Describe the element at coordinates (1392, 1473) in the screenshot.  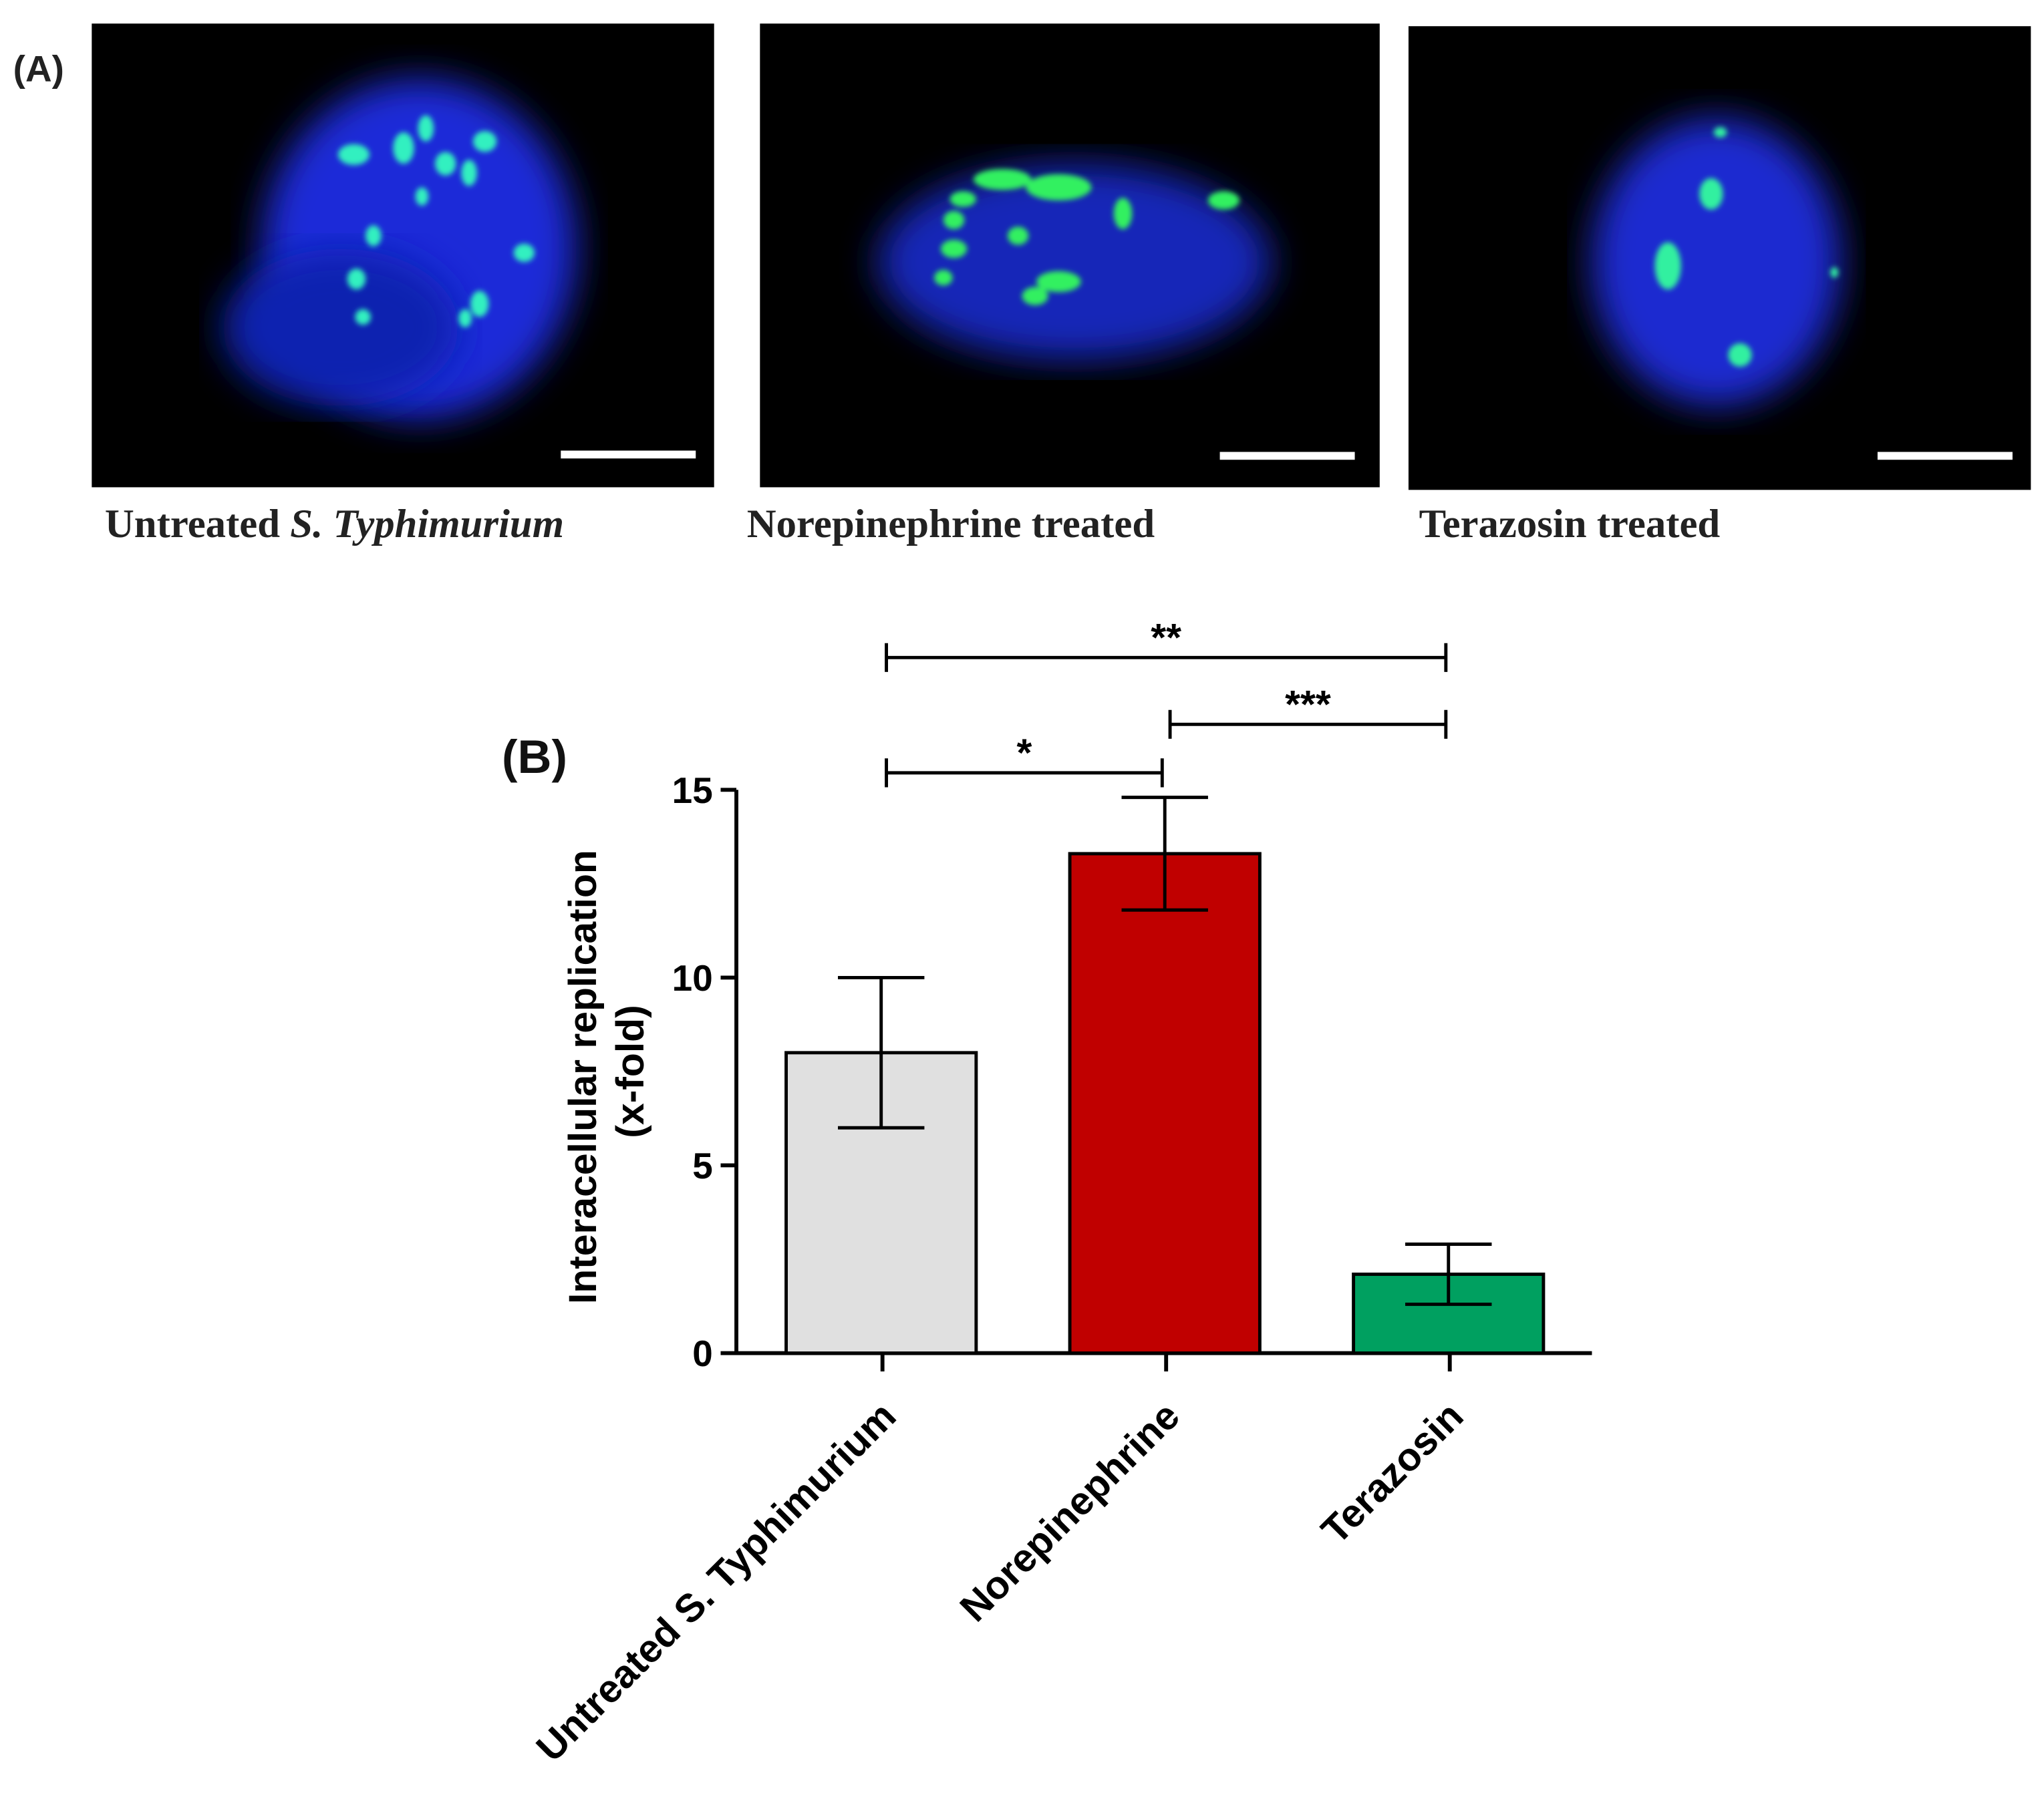
I see `x-tick-label: Terazosin` at that location.